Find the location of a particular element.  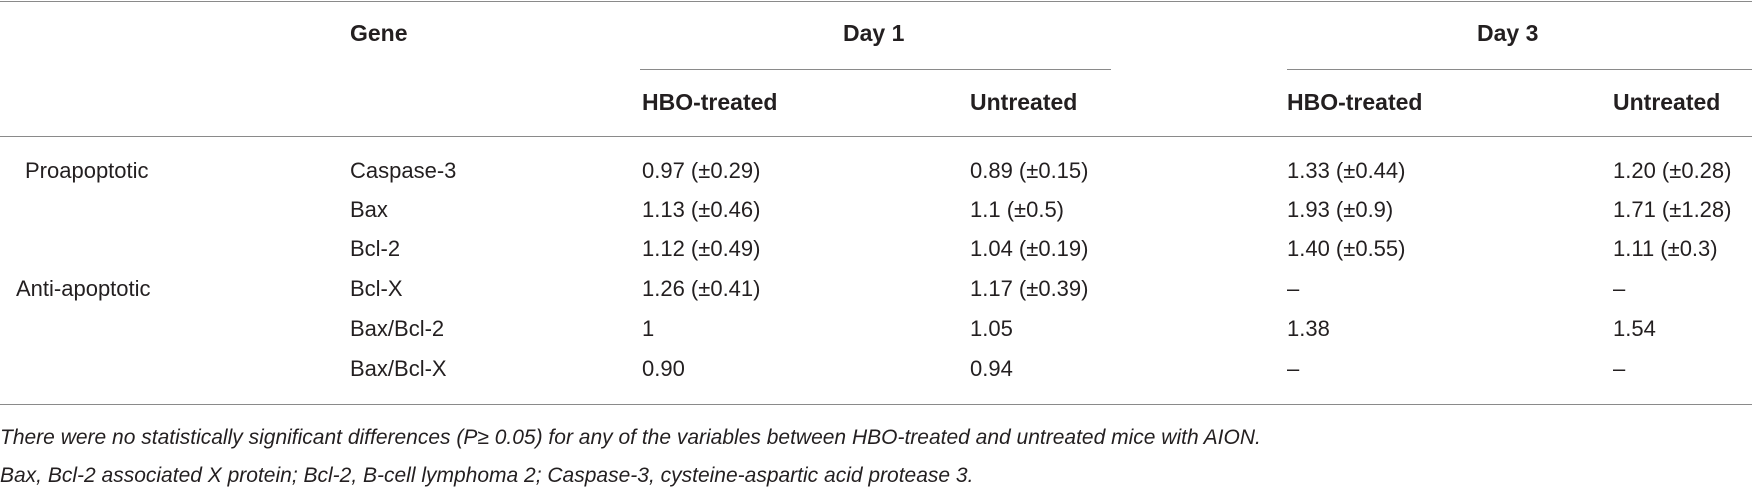

value-cell: 1.17 (±0.39) is located at coordinates (1029, 288).